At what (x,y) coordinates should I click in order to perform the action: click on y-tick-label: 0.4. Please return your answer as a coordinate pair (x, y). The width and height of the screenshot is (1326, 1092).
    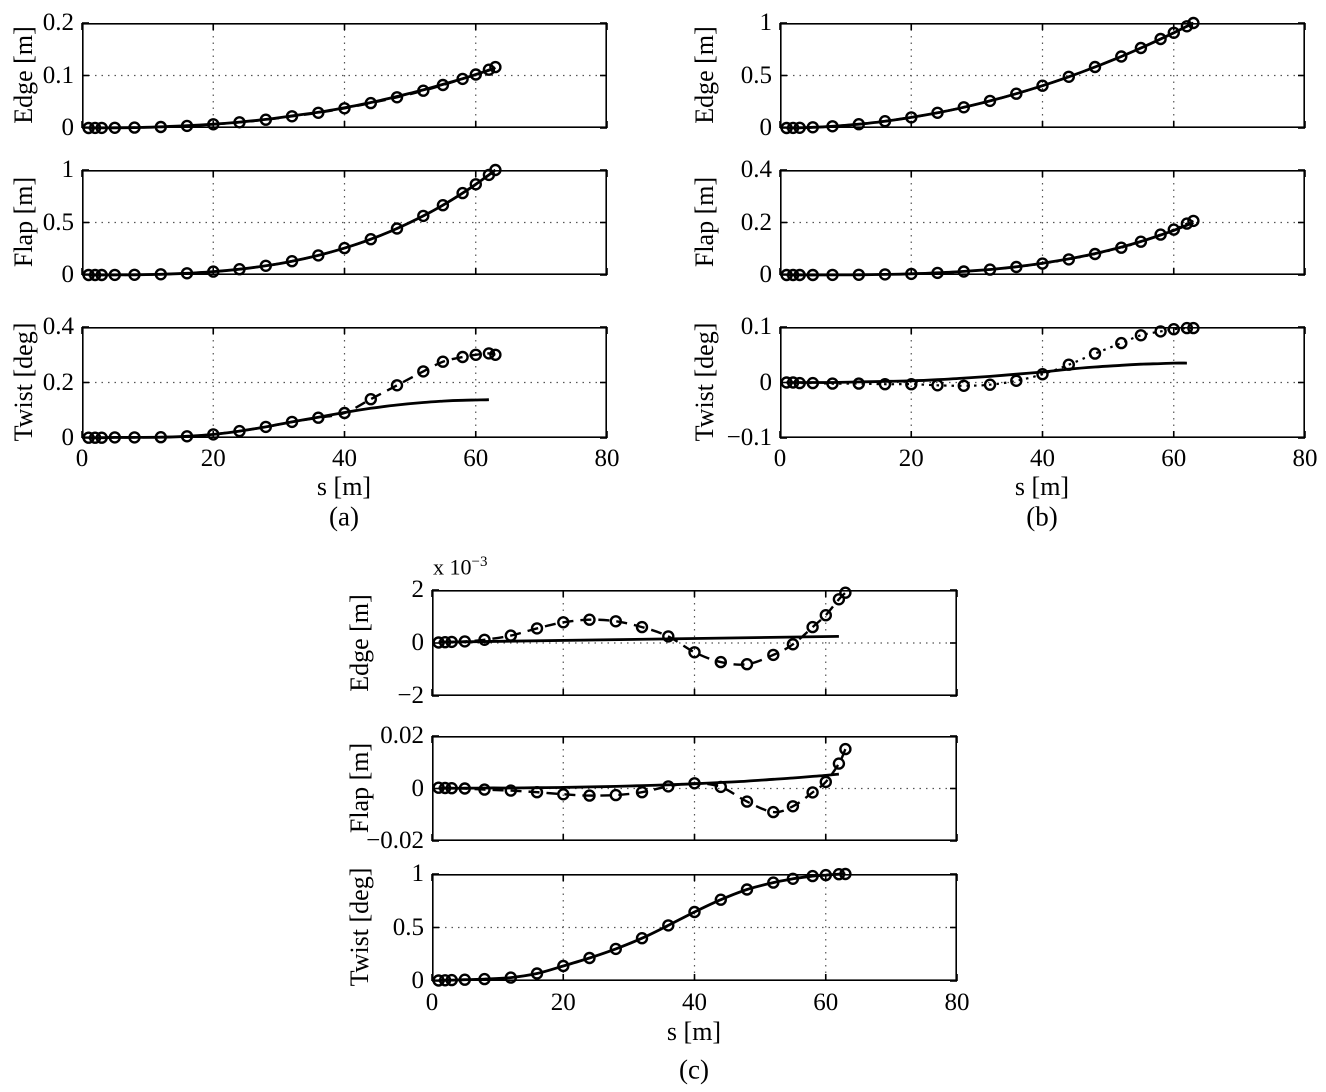
    Looking at the image, I should click on (58, 326).